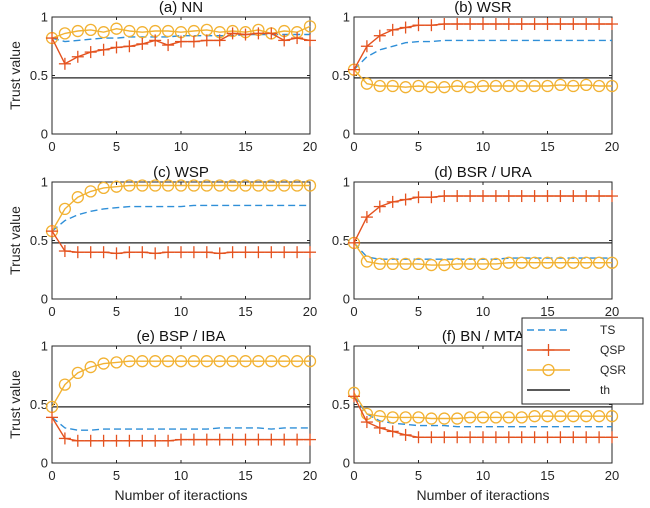 This screenshot has width=650, height=508. I want to click on legend-label: QSR, so click(613, 370).